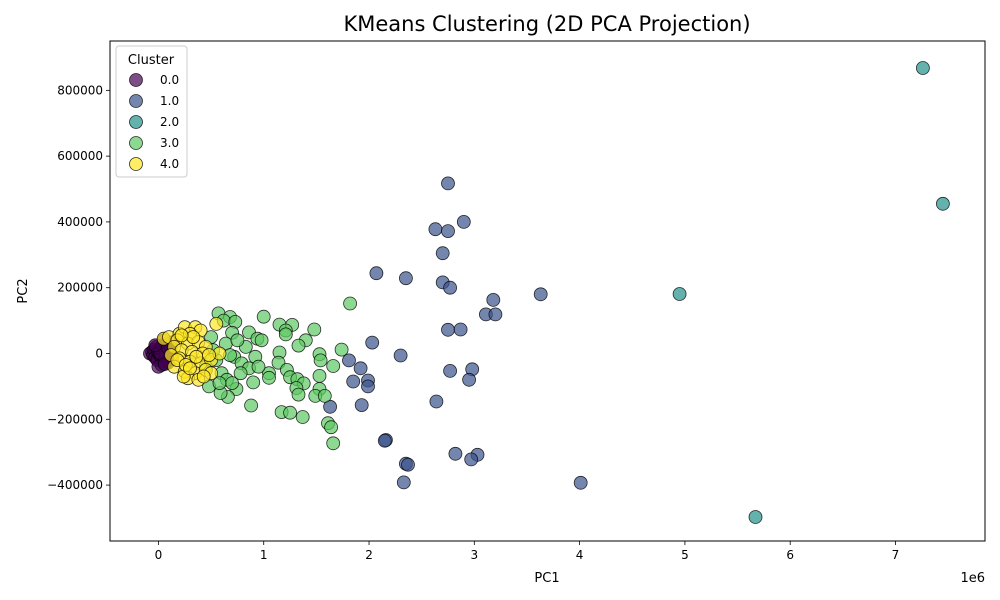 The image size is (1000, 600). What do you see at coordinates (169, 143) in the screenshot?
I see `legend-label: 3.0` at bounding box center [169, 143].